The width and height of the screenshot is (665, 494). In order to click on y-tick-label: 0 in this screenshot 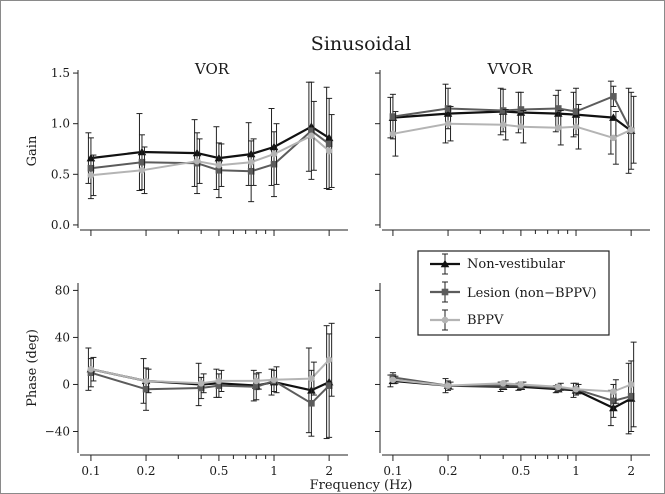, I will do `click(66, 384)`.